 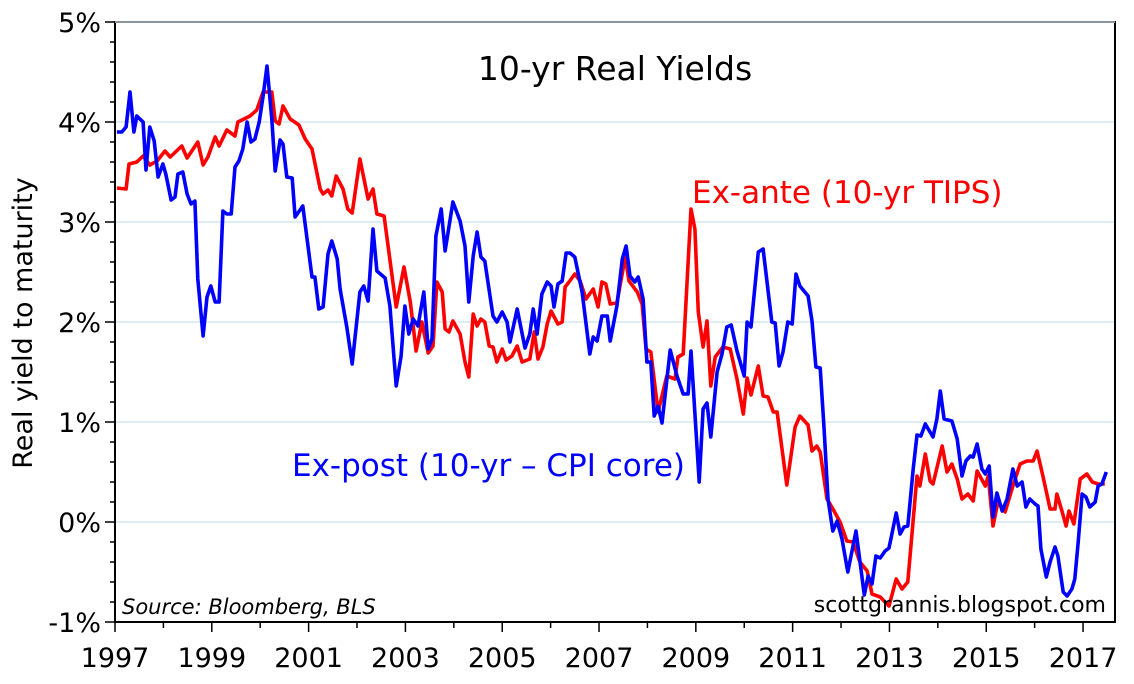 What do you see at coordinates (308, 658) in the screenshot?
I see `x-tick-label: 2001` at bounding box center [308, 658].